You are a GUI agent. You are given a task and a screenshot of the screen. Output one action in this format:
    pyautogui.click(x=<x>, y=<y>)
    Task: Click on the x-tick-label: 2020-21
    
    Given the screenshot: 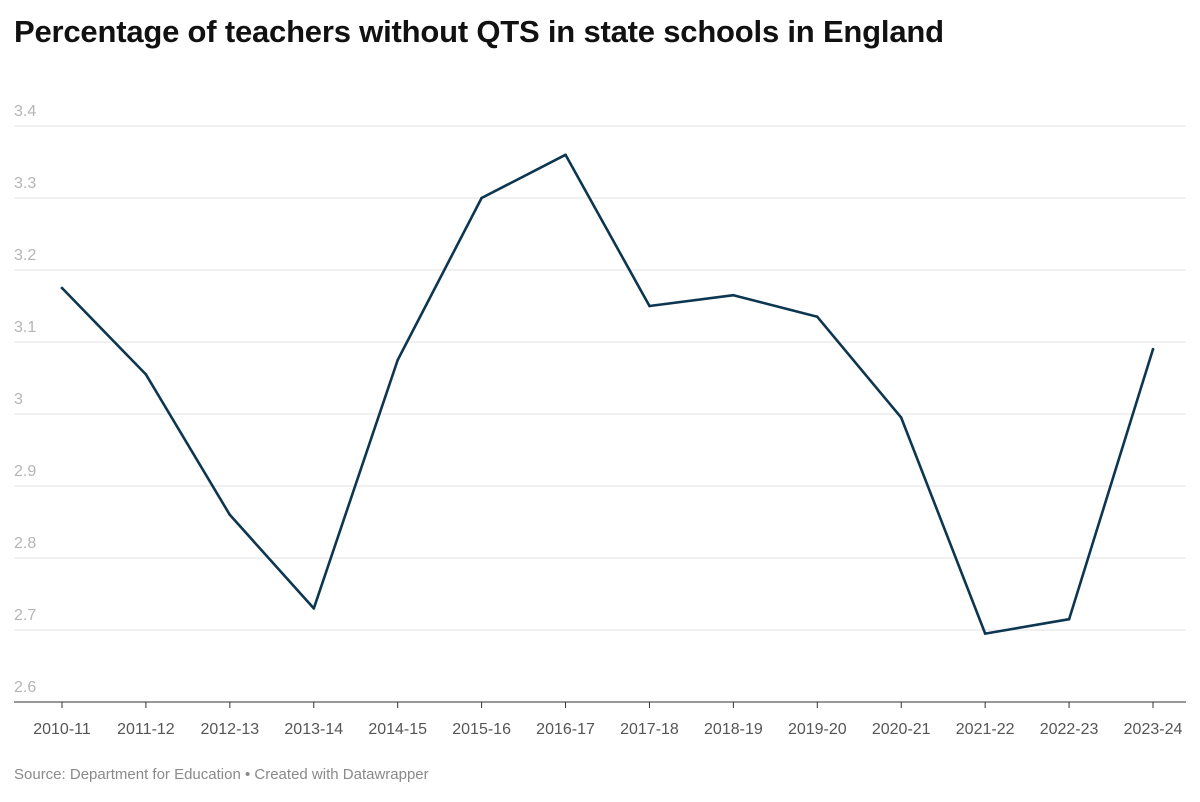 What is the action you would take?
    pyautogui.click(x=901, y=729)
    